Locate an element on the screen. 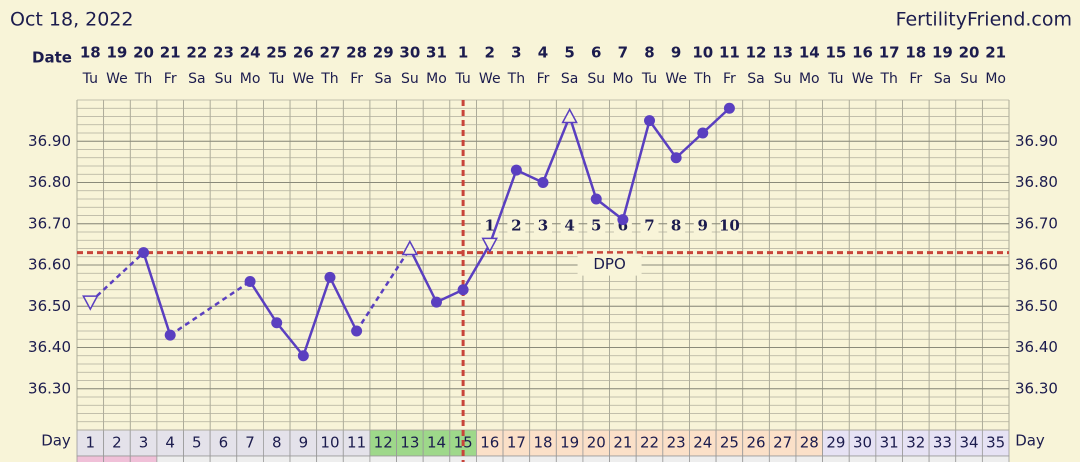 This screenshot has height=462, width=1080. date: 17 is located at coordinates (889, 53).